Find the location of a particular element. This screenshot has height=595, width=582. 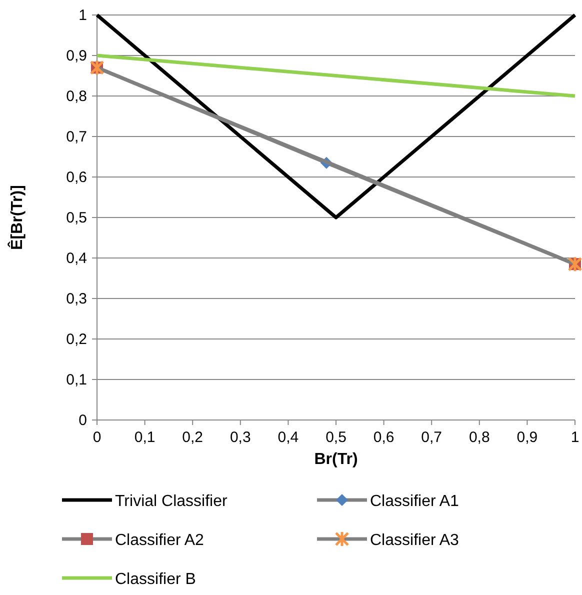

x-tick-label: 0,5 is located at coordinates (336, 437).